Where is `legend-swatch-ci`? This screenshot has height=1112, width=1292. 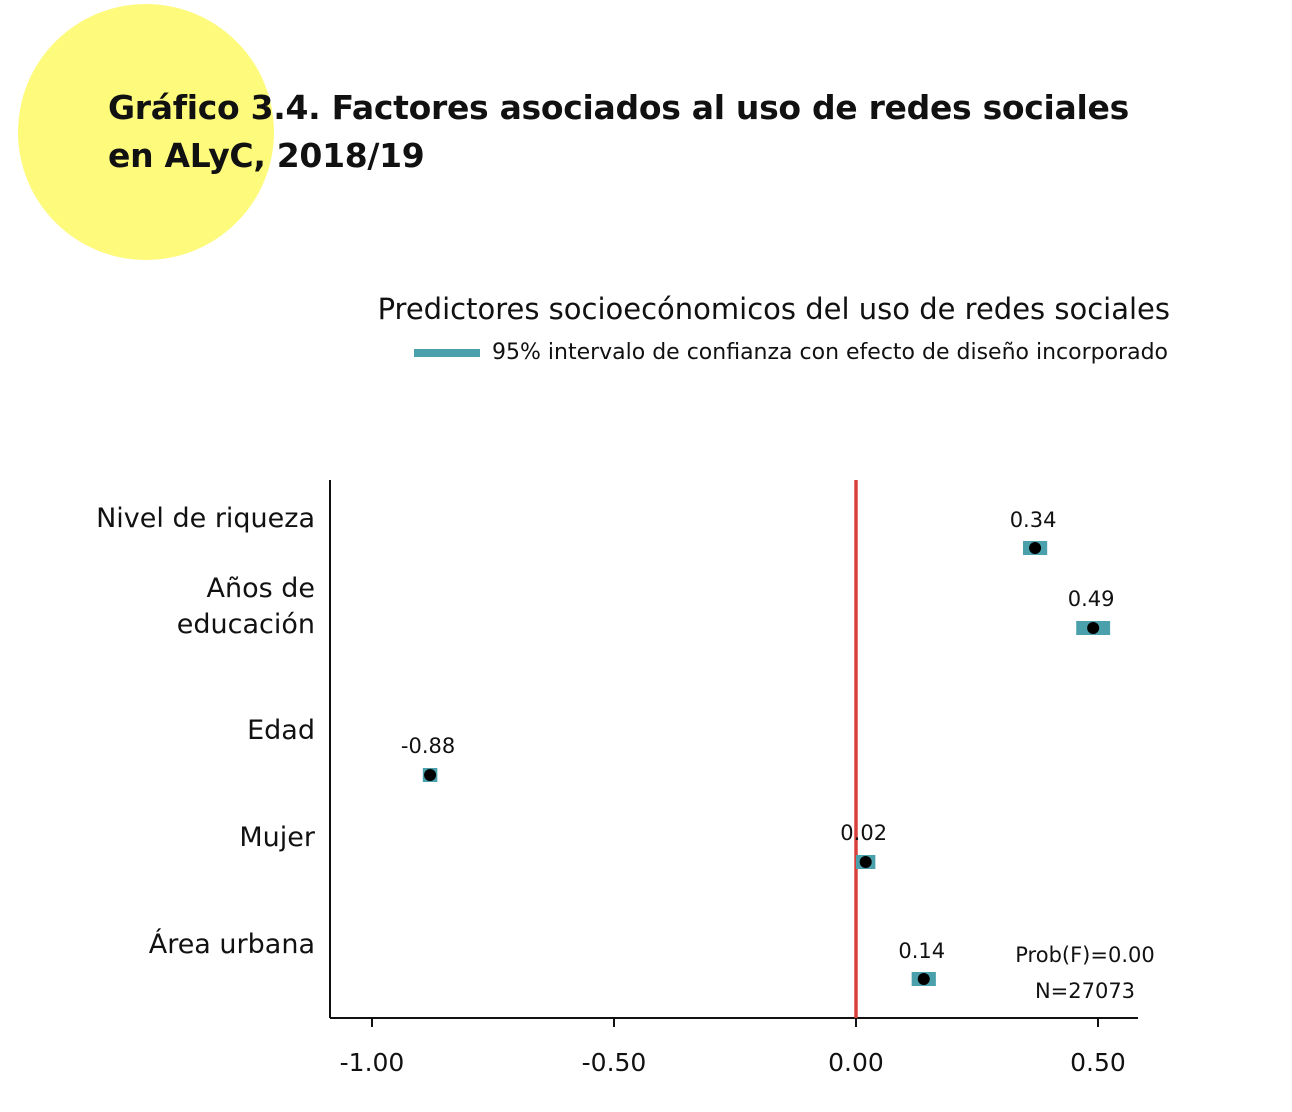
legend-swatch-ci is located at coordinates (447, 352).